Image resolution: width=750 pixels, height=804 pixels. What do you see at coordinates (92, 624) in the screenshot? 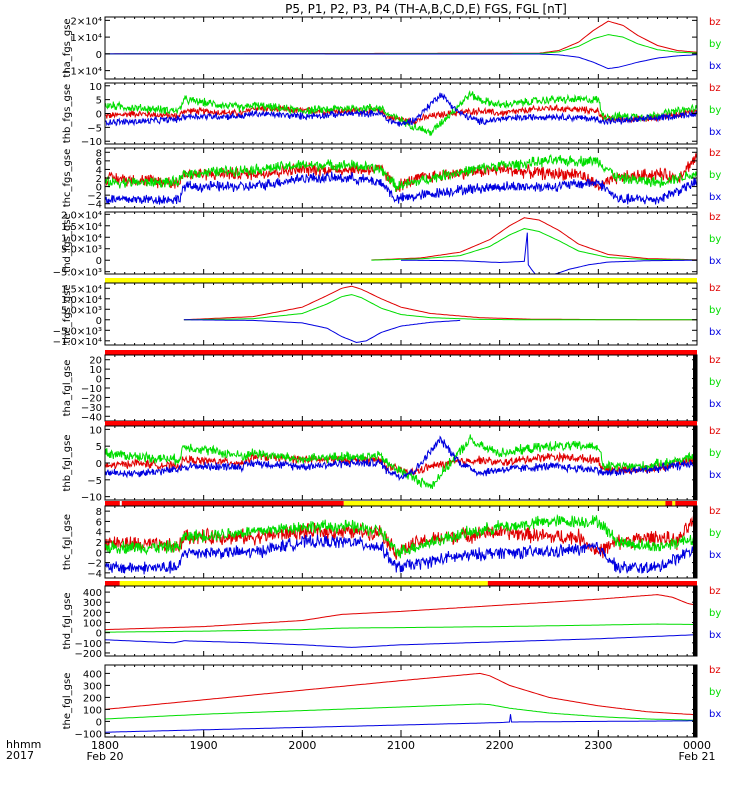
I see `y-tick-label-8-3: 100` at bounding box center [92, 624].